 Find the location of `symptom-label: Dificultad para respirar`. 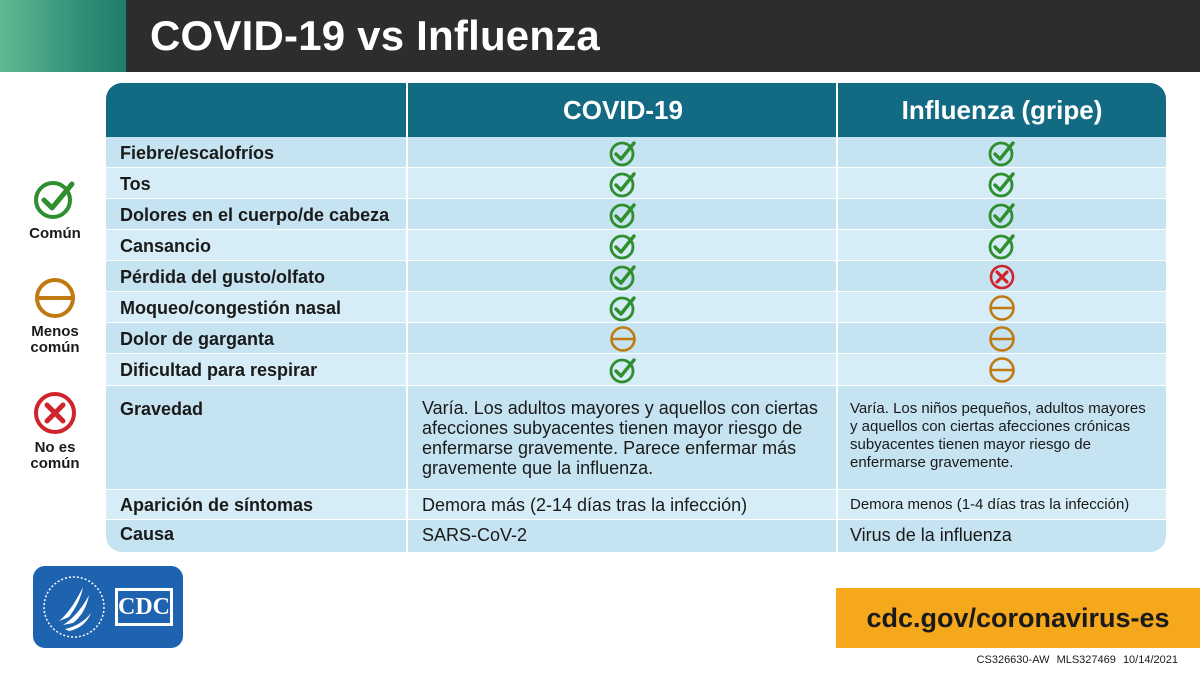

symptom-label: Dificultad para respirar is located at coordinates (219, 370).